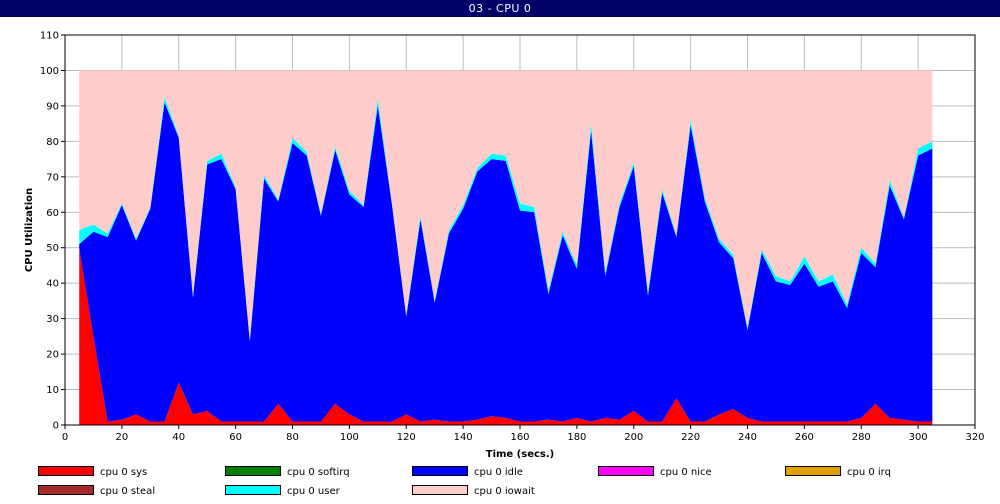 The image size is (1000, 504). Describe the element at coordinates (498, 472) in the screenshot. I see `legend-label: cpu 0 idle` at that location.